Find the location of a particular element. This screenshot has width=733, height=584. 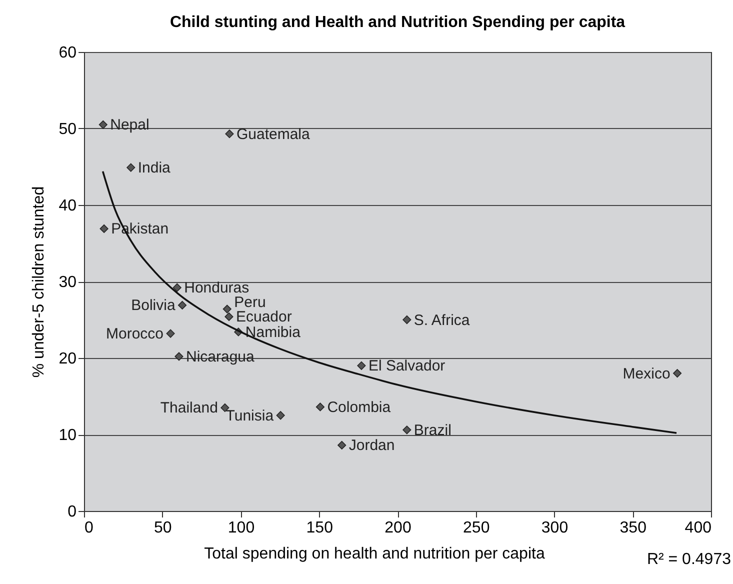

data-label: Morocco is located at coordinates (135, 334).